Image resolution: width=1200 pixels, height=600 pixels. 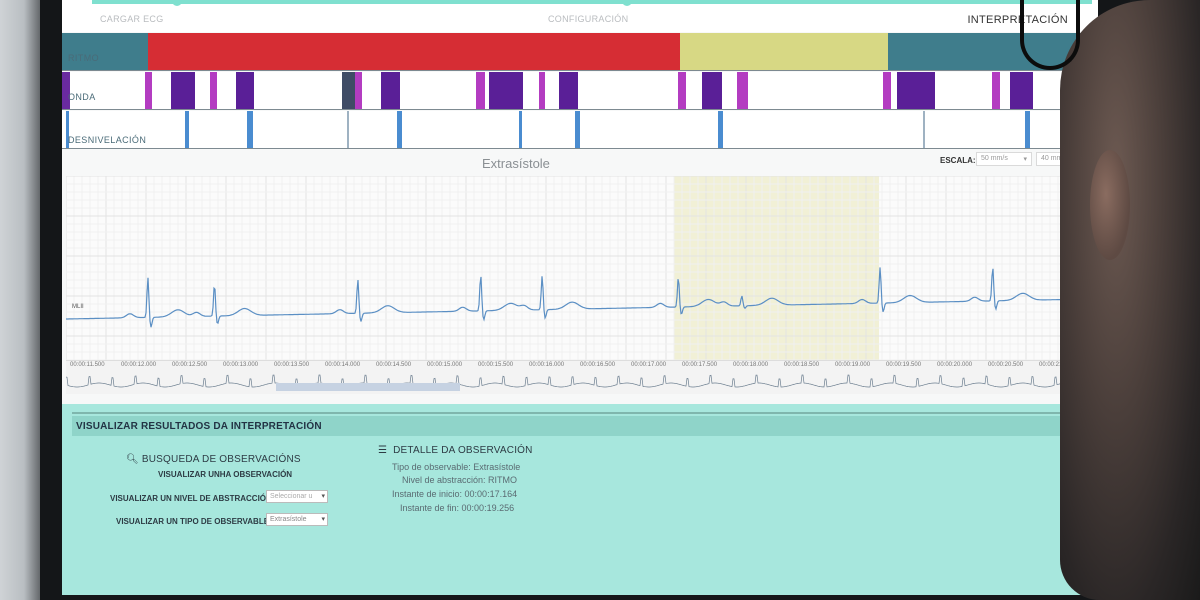 What do you see at coordinates (598, 365) in the screenshot?
I see `time-tick-label: 00:00:16.500` at bounding box center [598, 365].